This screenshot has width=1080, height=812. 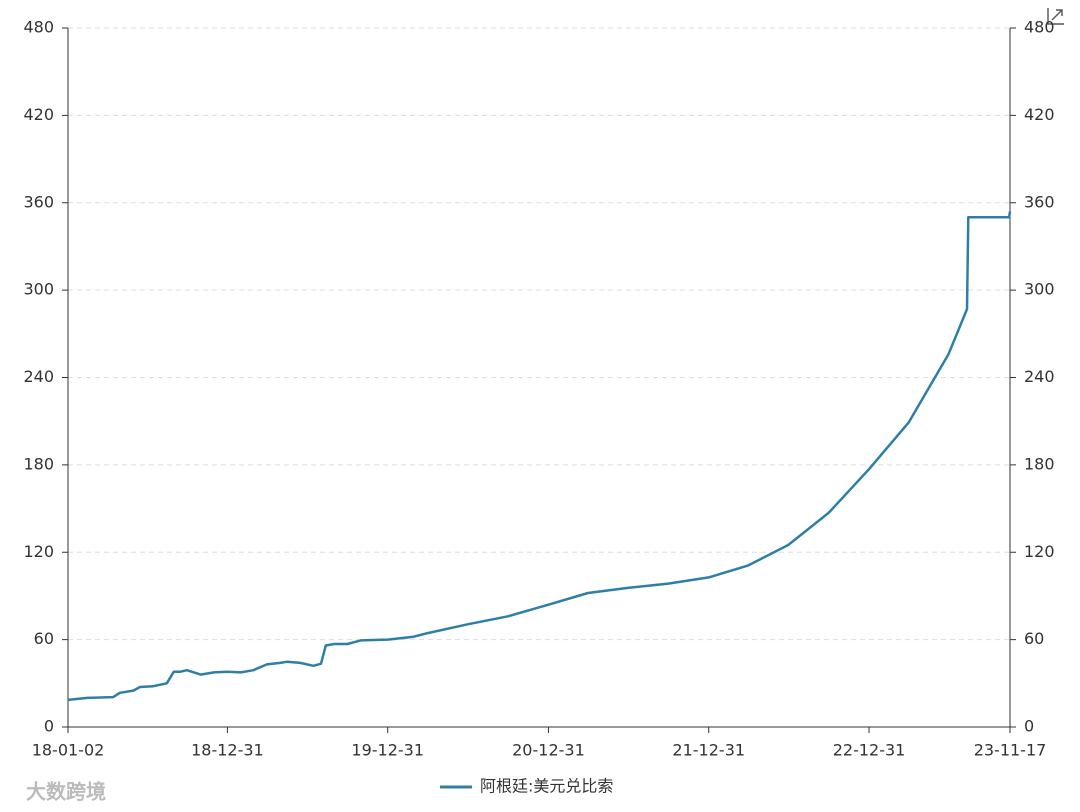 I want to click on legend-label: 阿根廷:美元兑比索, so click(x=546, y=786).